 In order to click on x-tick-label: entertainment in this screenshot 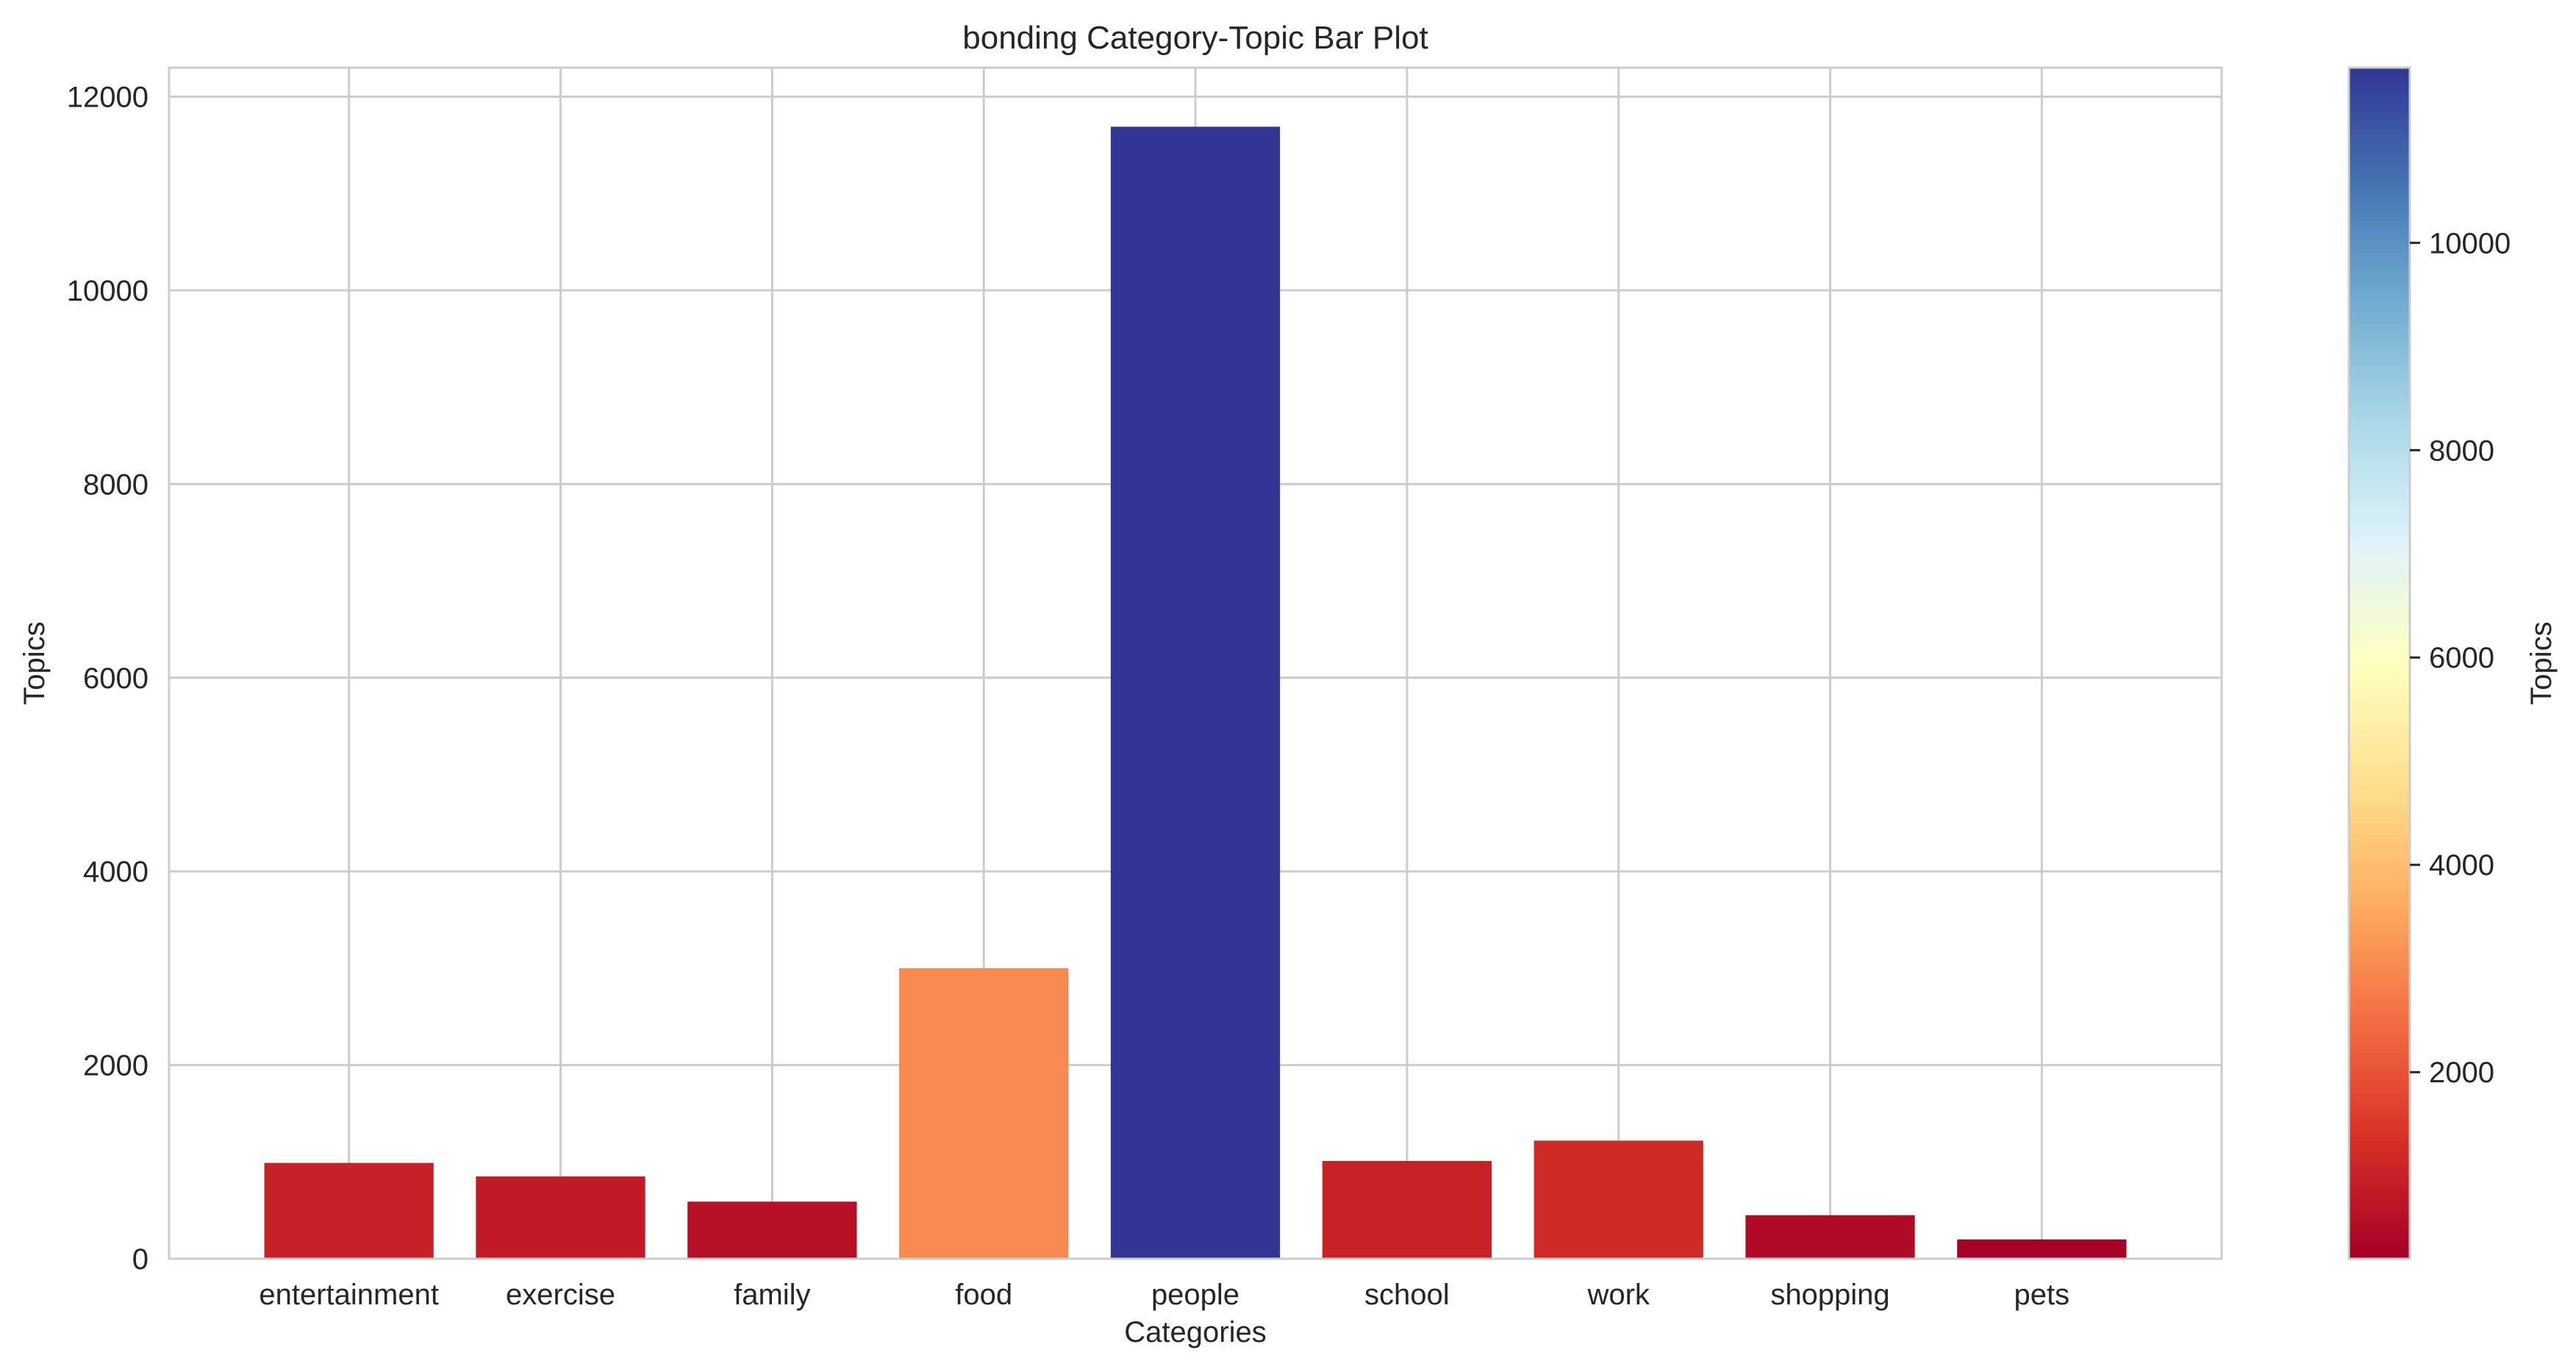, I will do `click(349, 1295)`.